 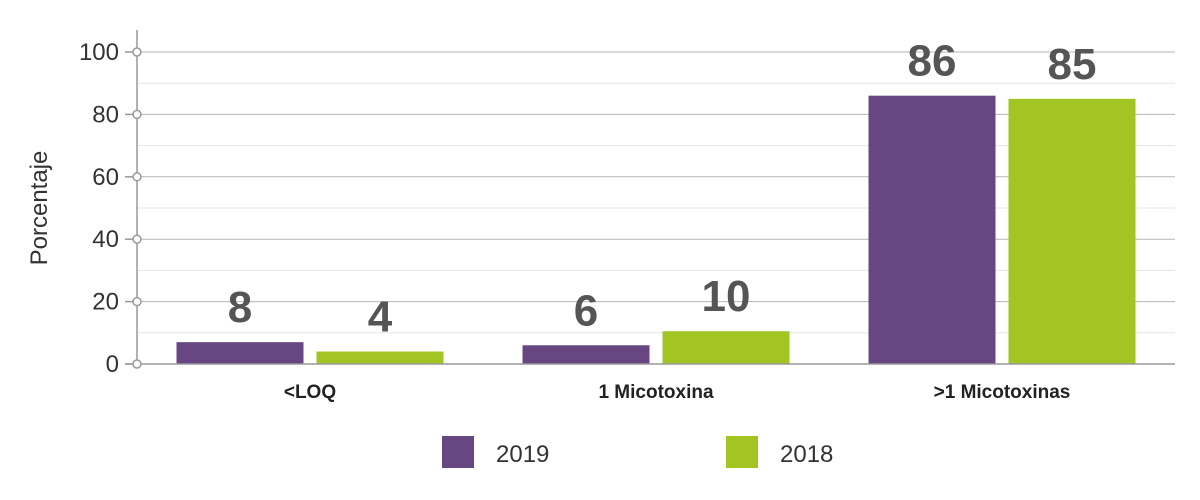 What do you see at coordinates (105, 177) in the screenshot?
I see `y-tick-label: 60` at bounding box center [105, 177].